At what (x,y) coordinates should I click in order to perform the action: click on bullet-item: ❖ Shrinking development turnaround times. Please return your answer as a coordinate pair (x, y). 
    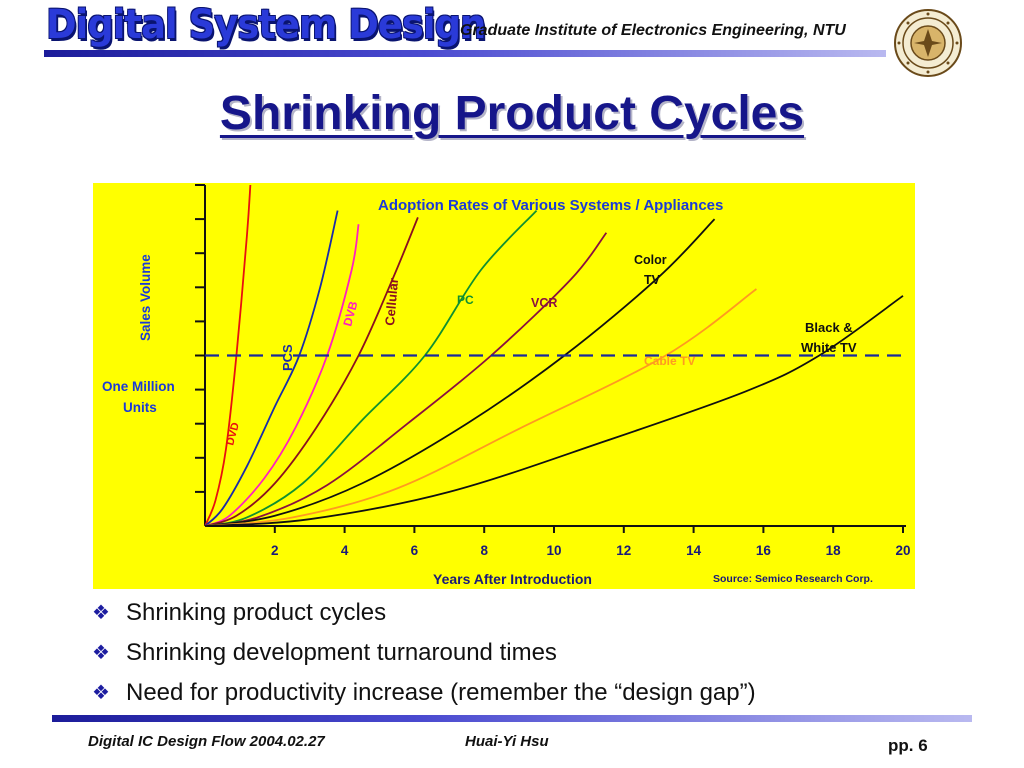
    Looking at the image, I should click on (424, 658).